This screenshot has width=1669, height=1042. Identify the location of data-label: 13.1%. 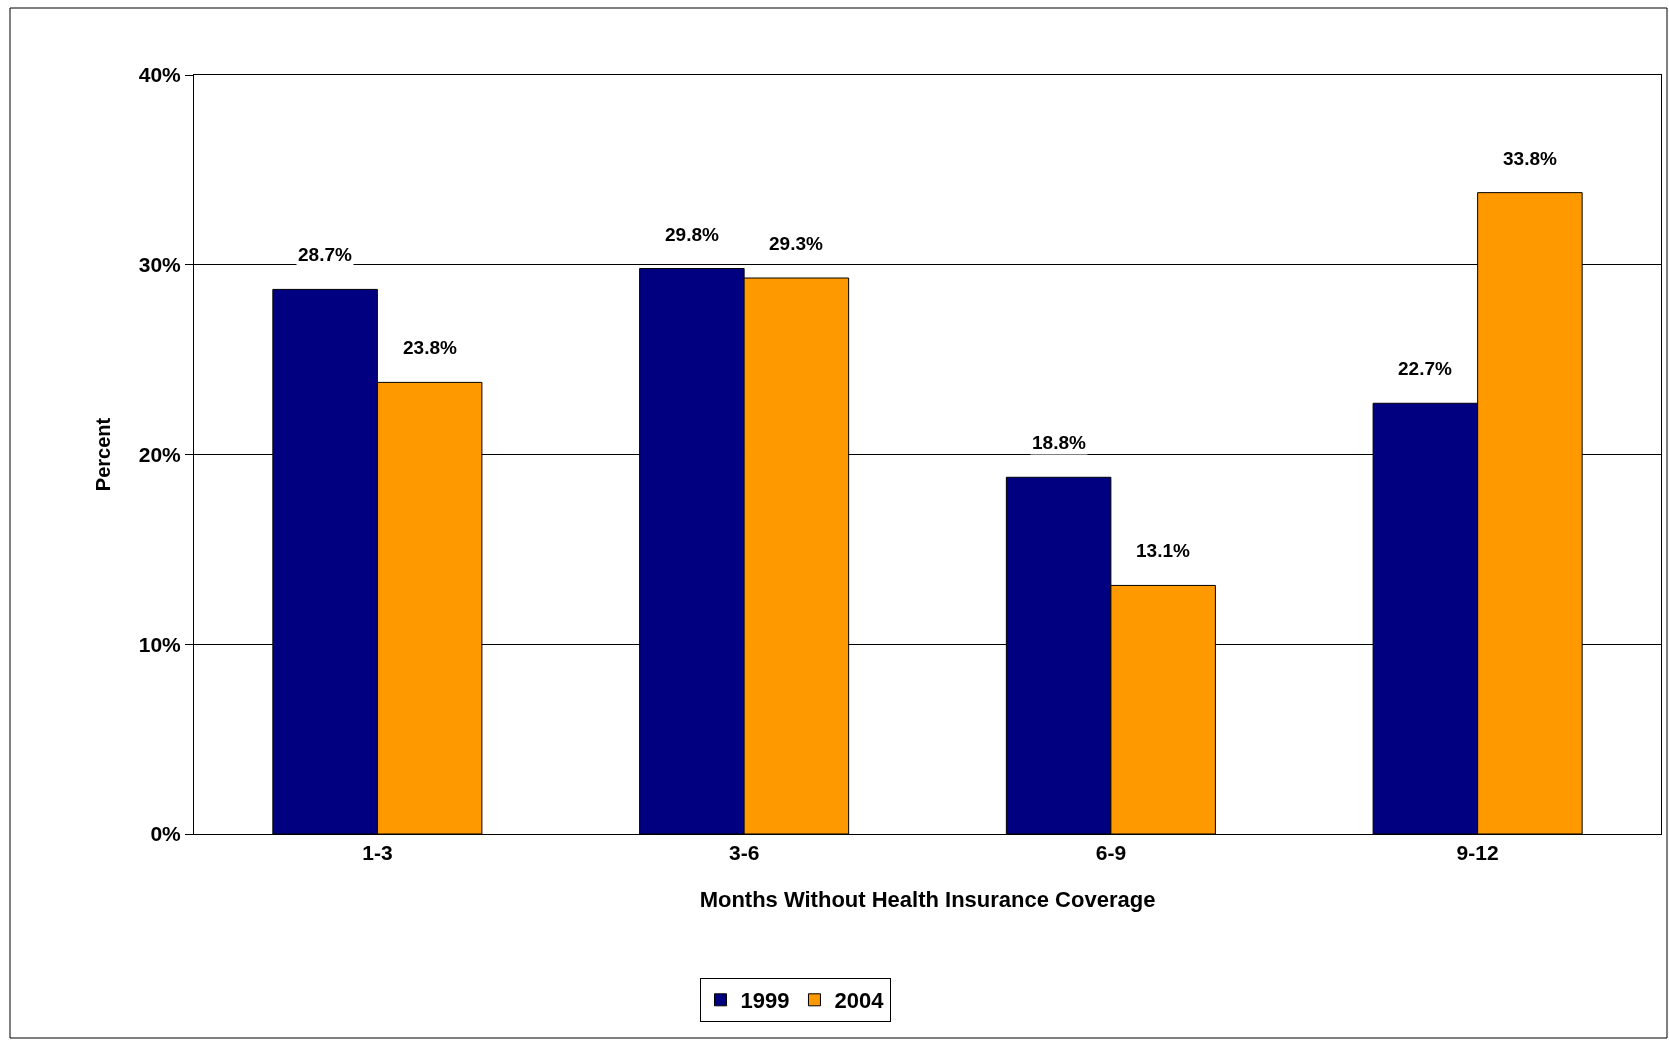
(1163, 550).